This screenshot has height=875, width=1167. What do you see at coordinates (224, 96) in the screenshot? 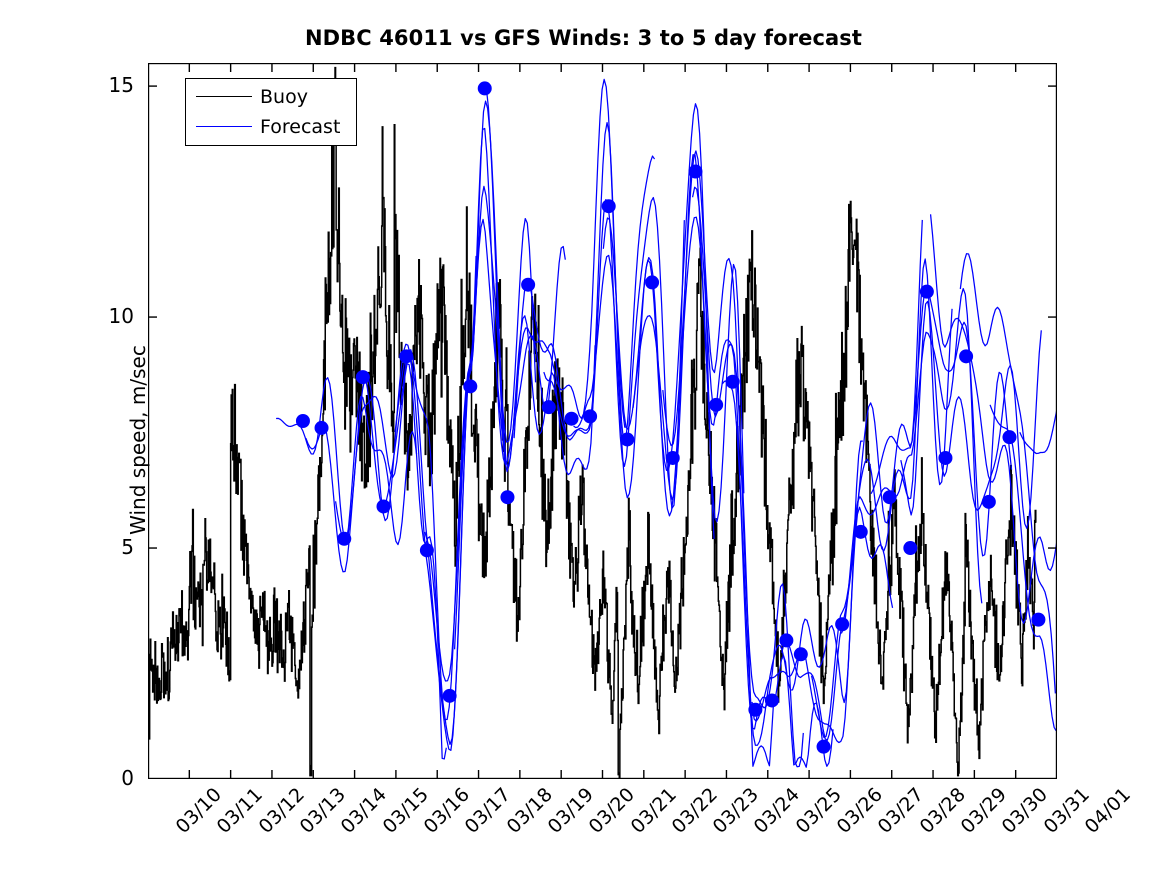
I see `legend-swatch-buoy` at bounding box center [224, 96].